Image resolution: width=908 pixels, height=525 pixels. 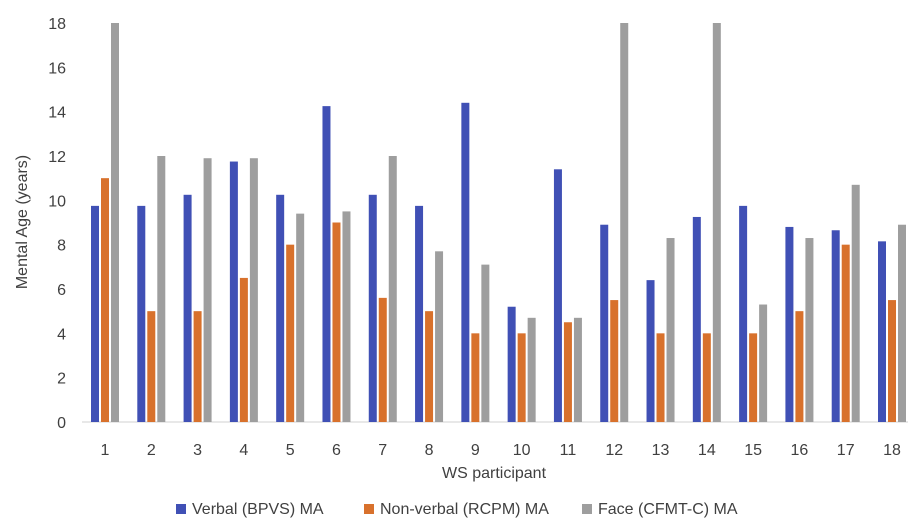 What do you see at coordinates (61, 246) in the screenshot?
I see `y-tick-label: 8` at bounding box center [61, 246].